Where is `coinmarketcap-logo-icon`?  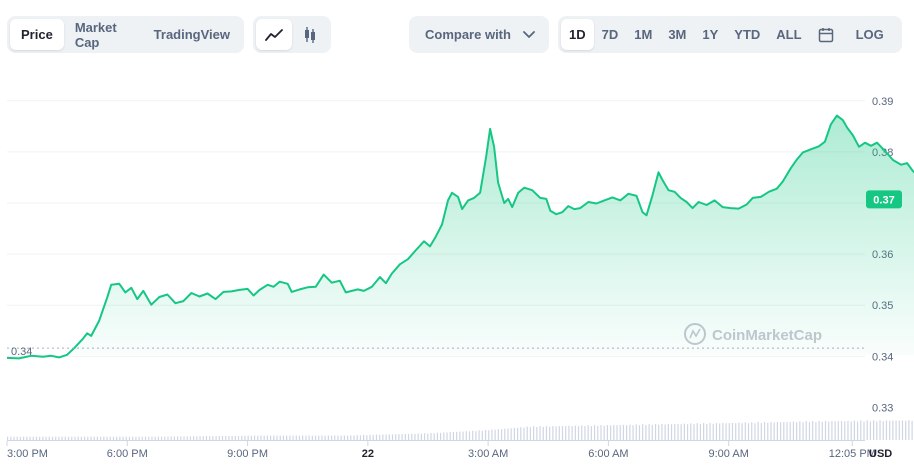 coinmarketcap-logo-icon is located at coordinates (695, 334).